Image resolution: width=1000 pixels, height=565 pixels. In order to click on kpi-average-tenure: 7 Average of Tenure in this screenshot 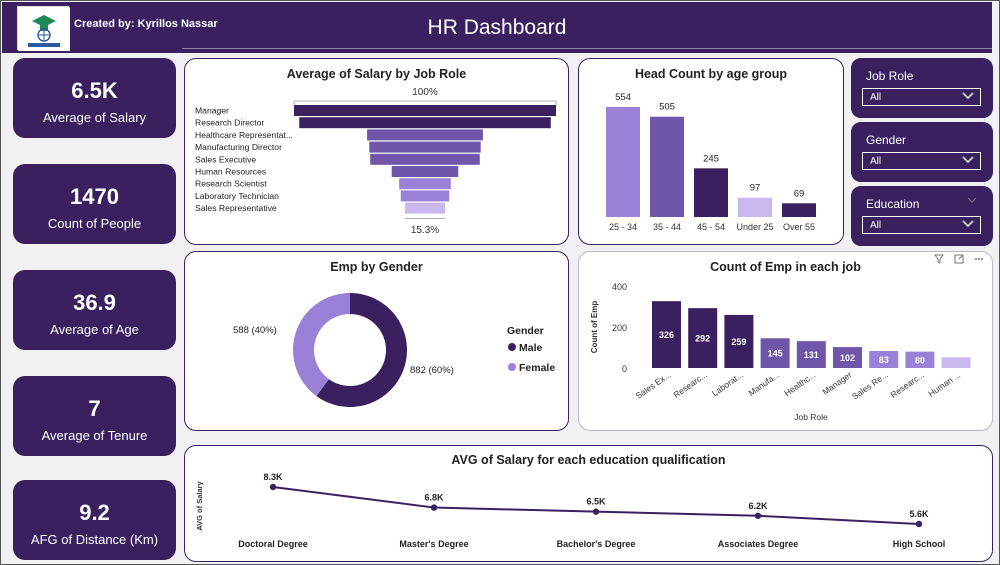, I will do `click(94, 416)`.